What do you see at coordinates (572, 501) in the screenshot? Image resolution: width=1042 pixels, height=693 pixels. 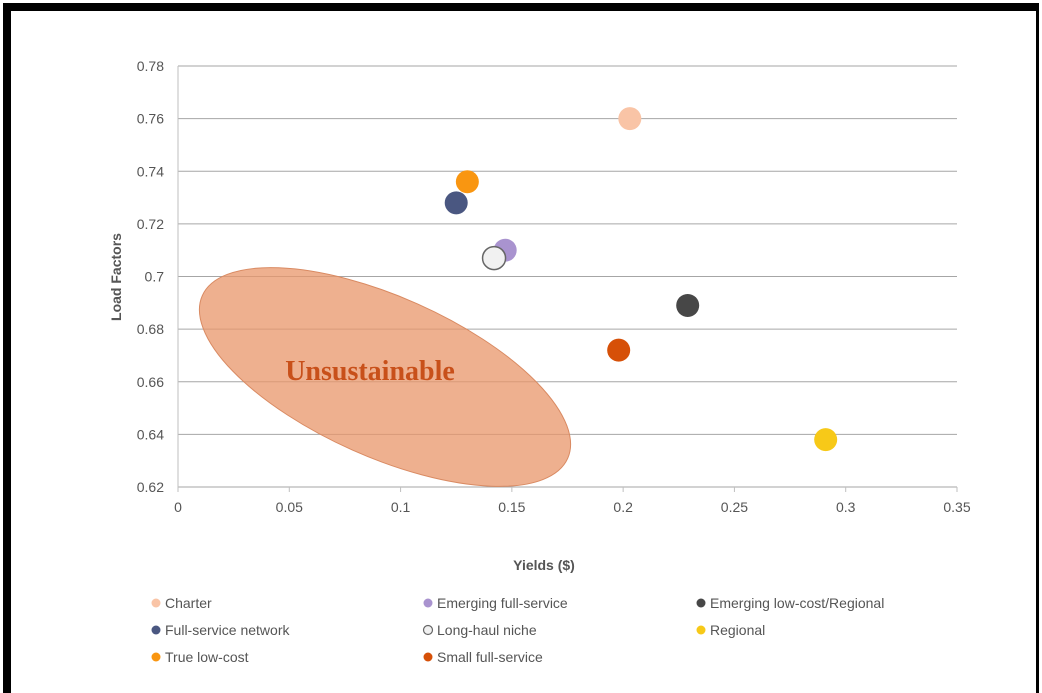 I see `x-tick-labels: 0 0.05 0.1 0.15 0.2 0.25 0.3 0.35` at bounding box center [572, 501].